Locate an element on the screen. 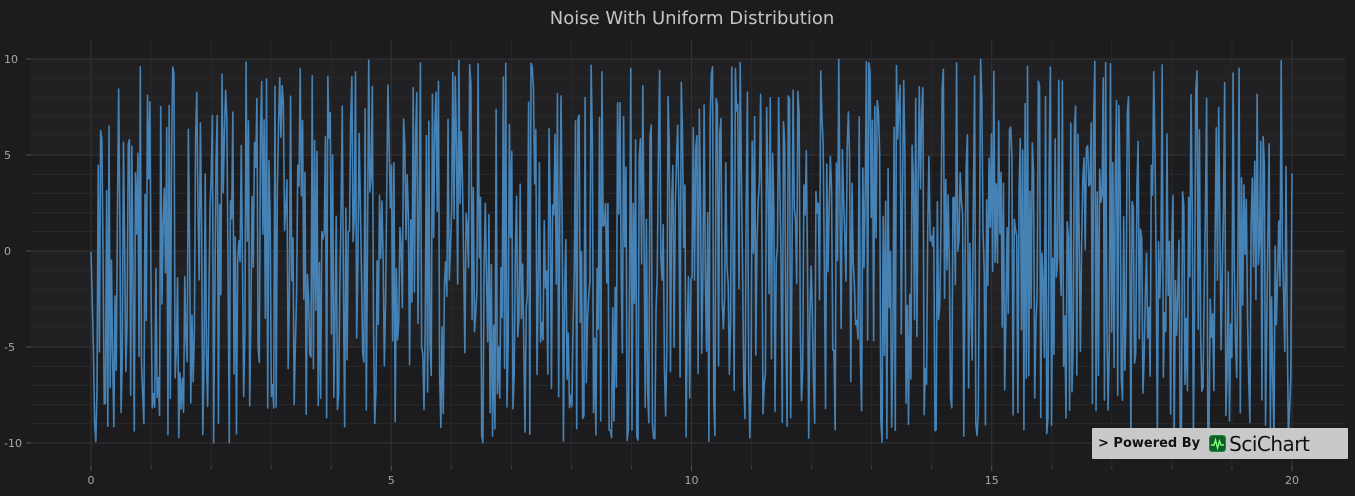 This screenshot has height=496, width=1355. chart-title: Noise With Uniform Distribution is located at coordinates (692, 18).